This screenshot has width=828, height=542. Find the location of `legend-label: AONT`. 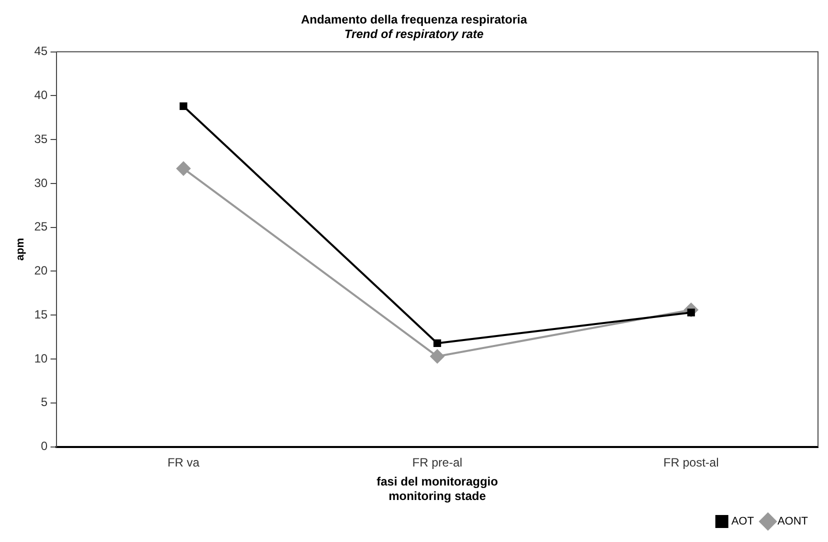

legend-label: AONT is located at coordinates (792, 522).